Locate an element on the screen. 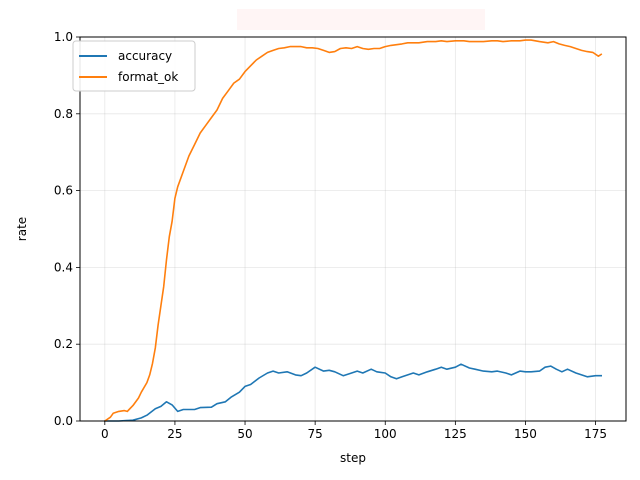  legend-label-accuracy: accuracy is located at coordinates (145, 56).